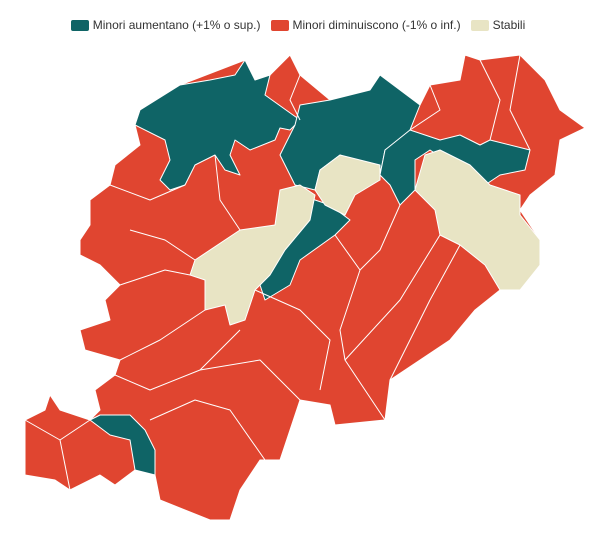 The height and width of the screenshot is (543, 596). What do you see at coordinates (509, 25) in the screenshot?
I see `legend-label: Stabili` at bounding box center [509, 25].